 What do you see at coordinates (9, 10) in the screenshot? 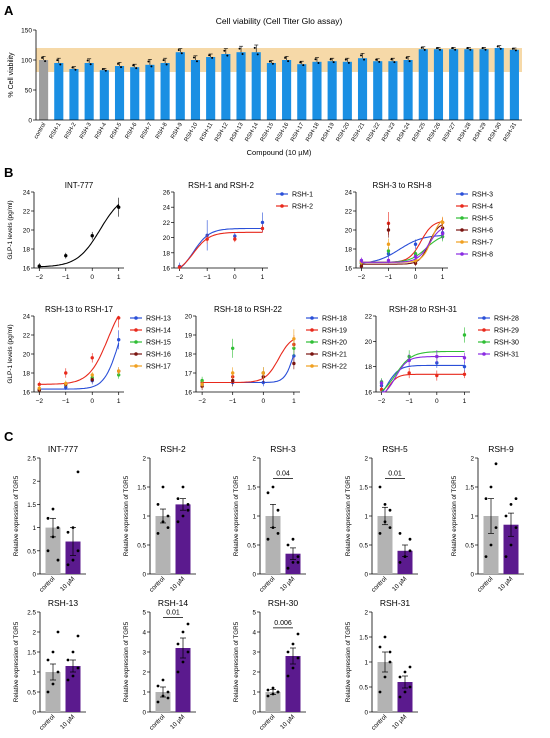
I see `panel-letter-a: A` at bounding box center [9, 10].